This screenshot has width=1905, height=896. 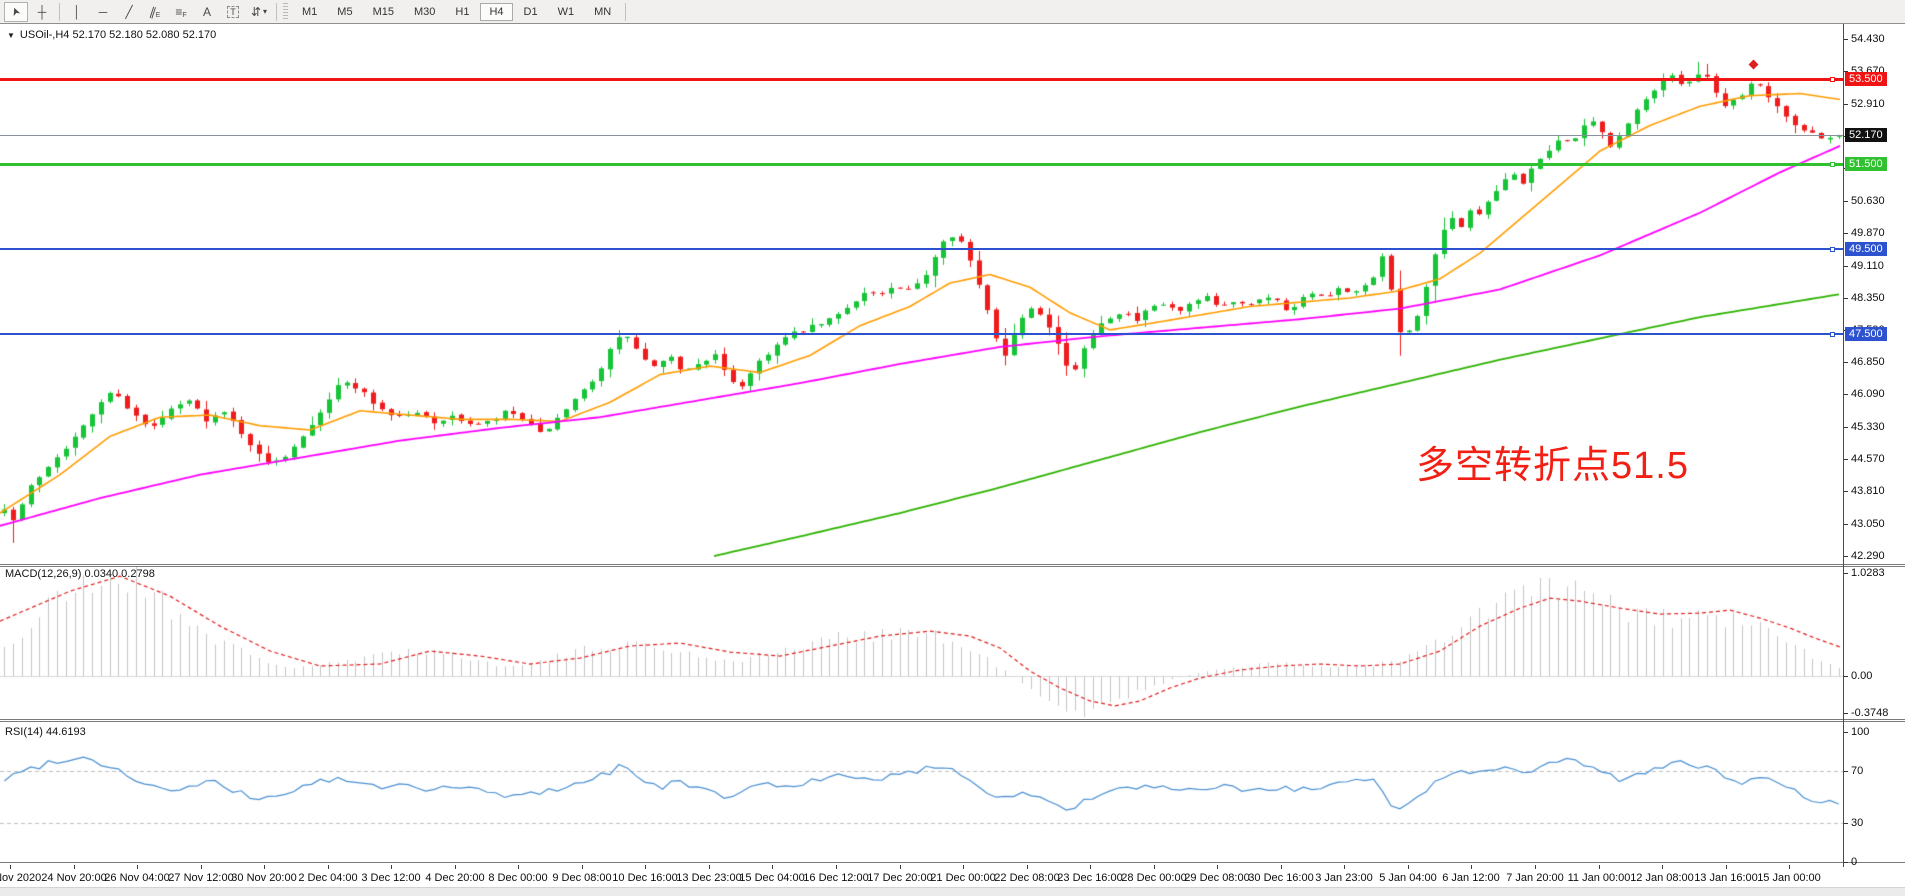 I want to click on tool-equidistant-channel-button: ∥ E, so click(x=155, y=12).